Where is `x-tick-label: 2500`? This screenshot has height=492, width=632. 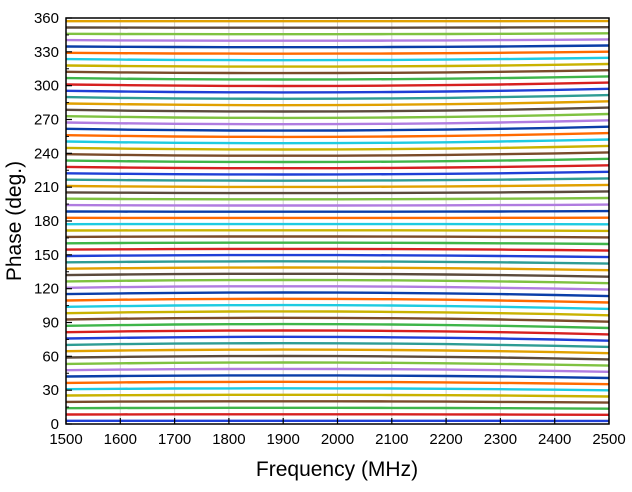
x-tick-label: 2500 is located at coordinates (608, 439).